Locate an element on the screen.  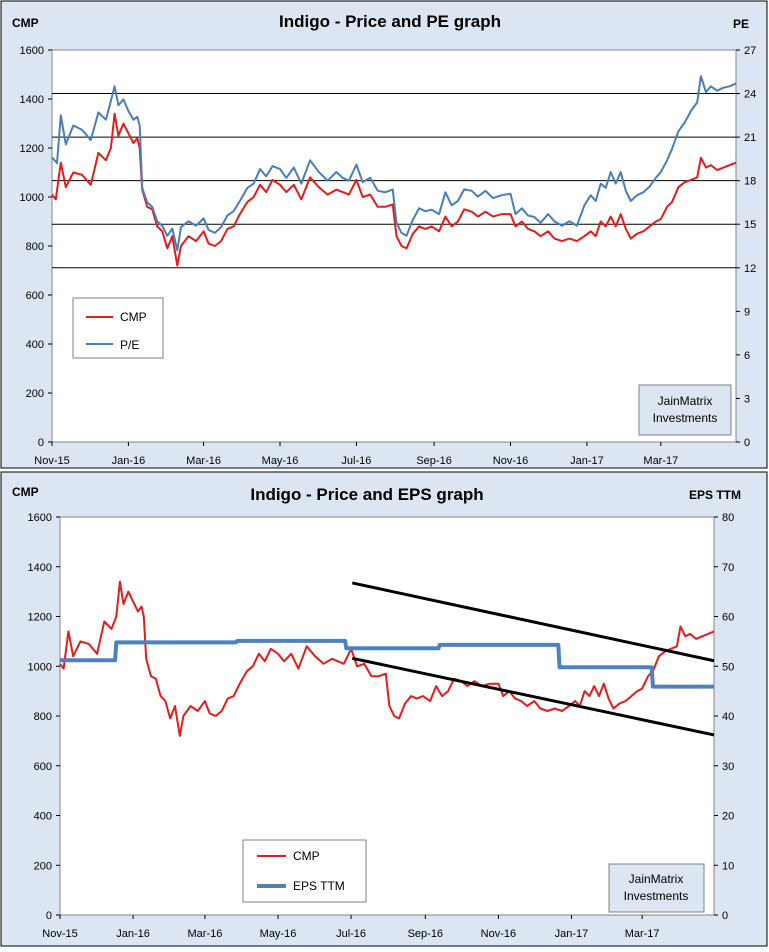
pe-x-tick-label: Mar-17 is located at coordinates (660, 461).